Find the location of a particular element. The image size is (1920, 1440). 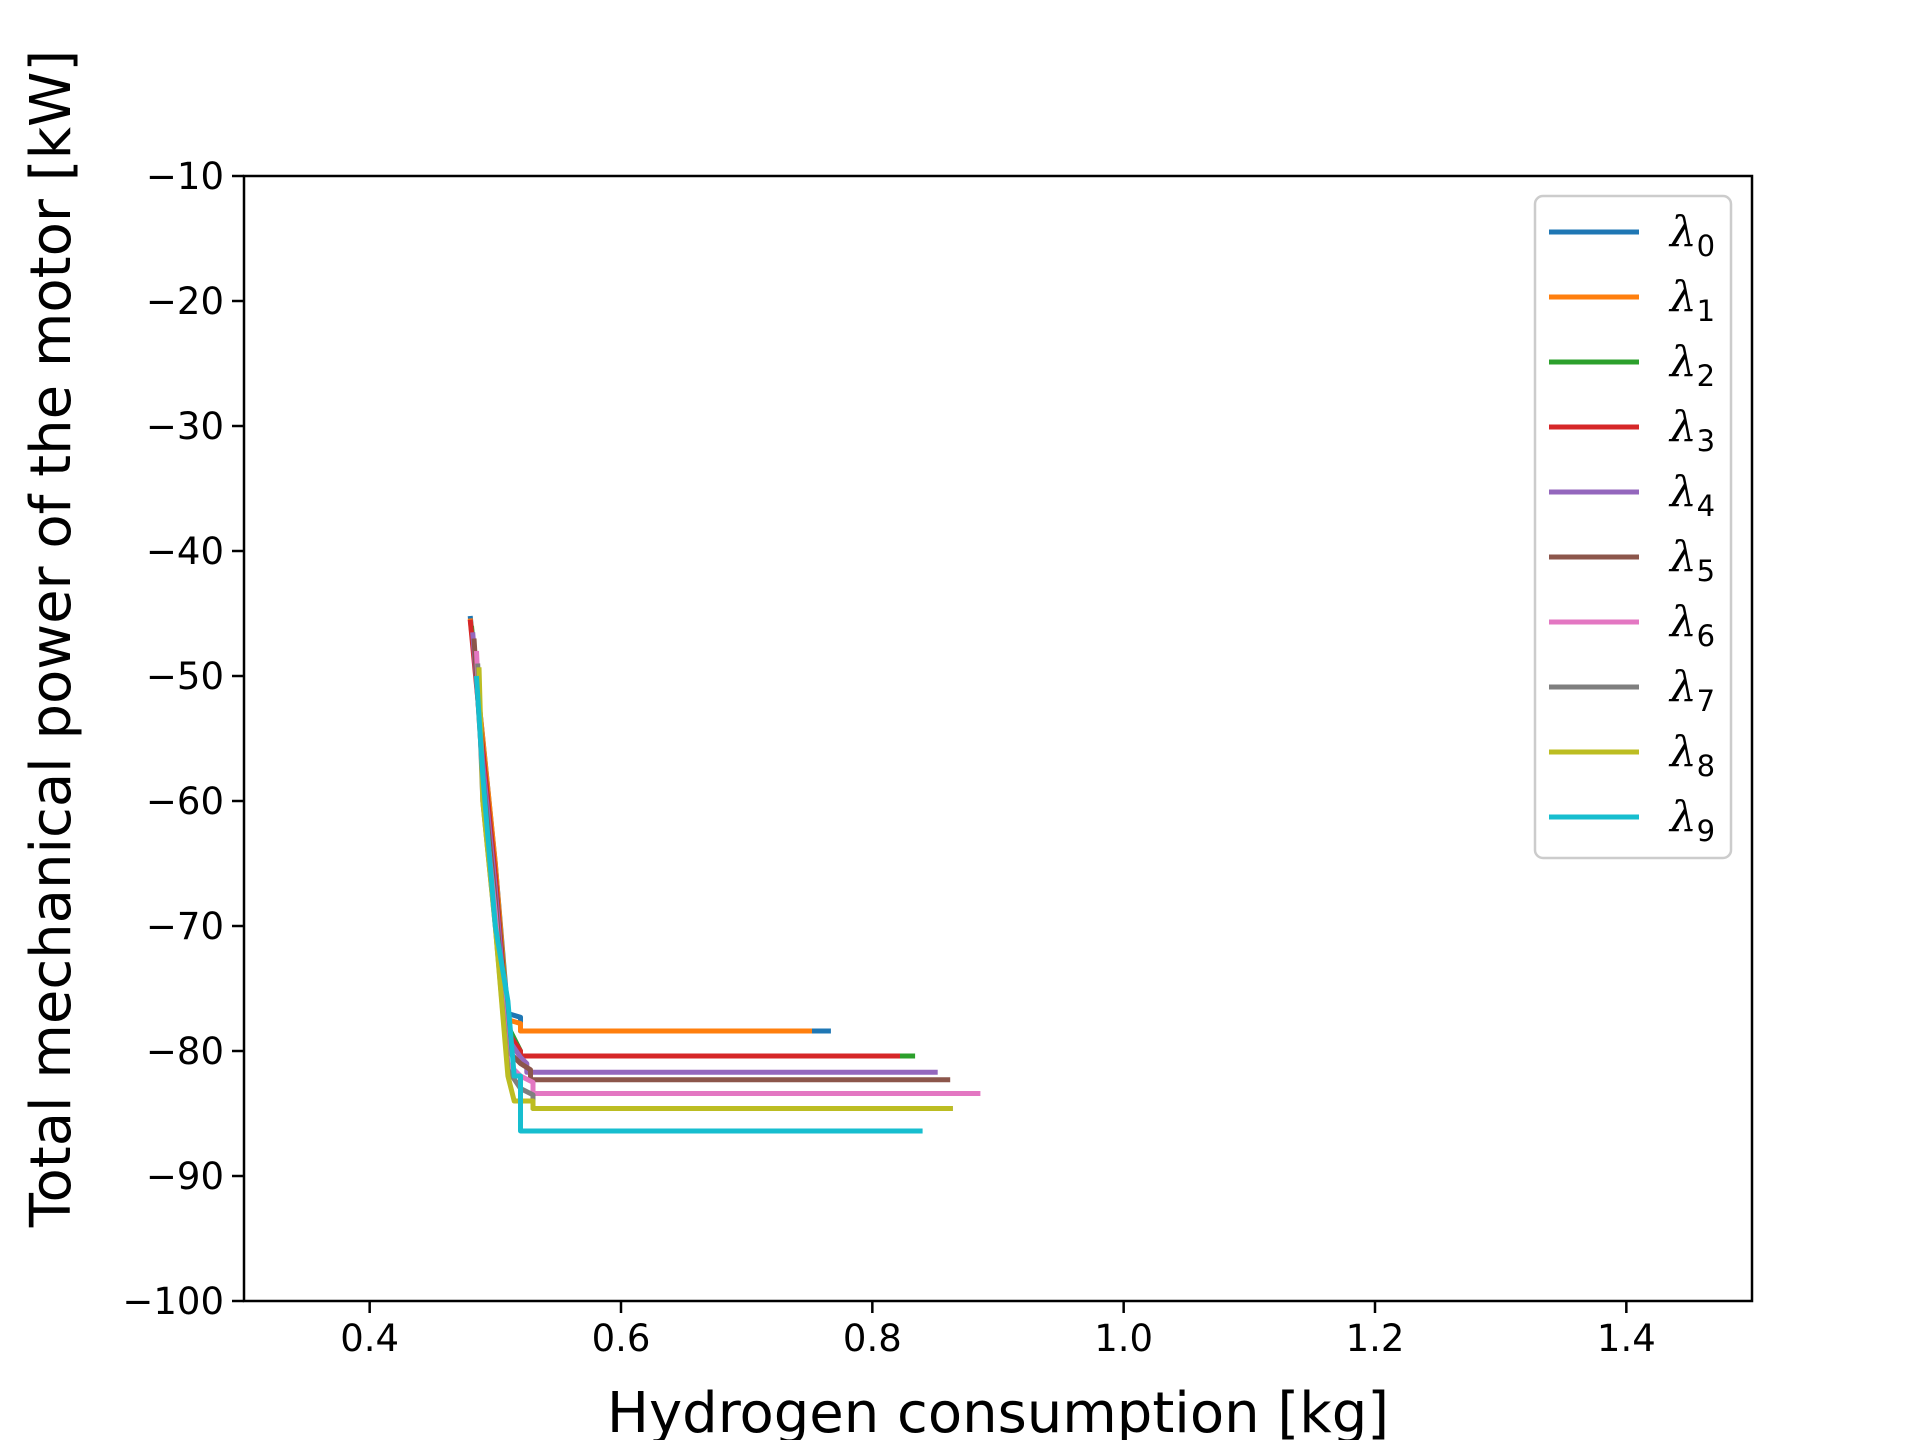

y-tick-label: −10 is located at coordinates (185, 176).